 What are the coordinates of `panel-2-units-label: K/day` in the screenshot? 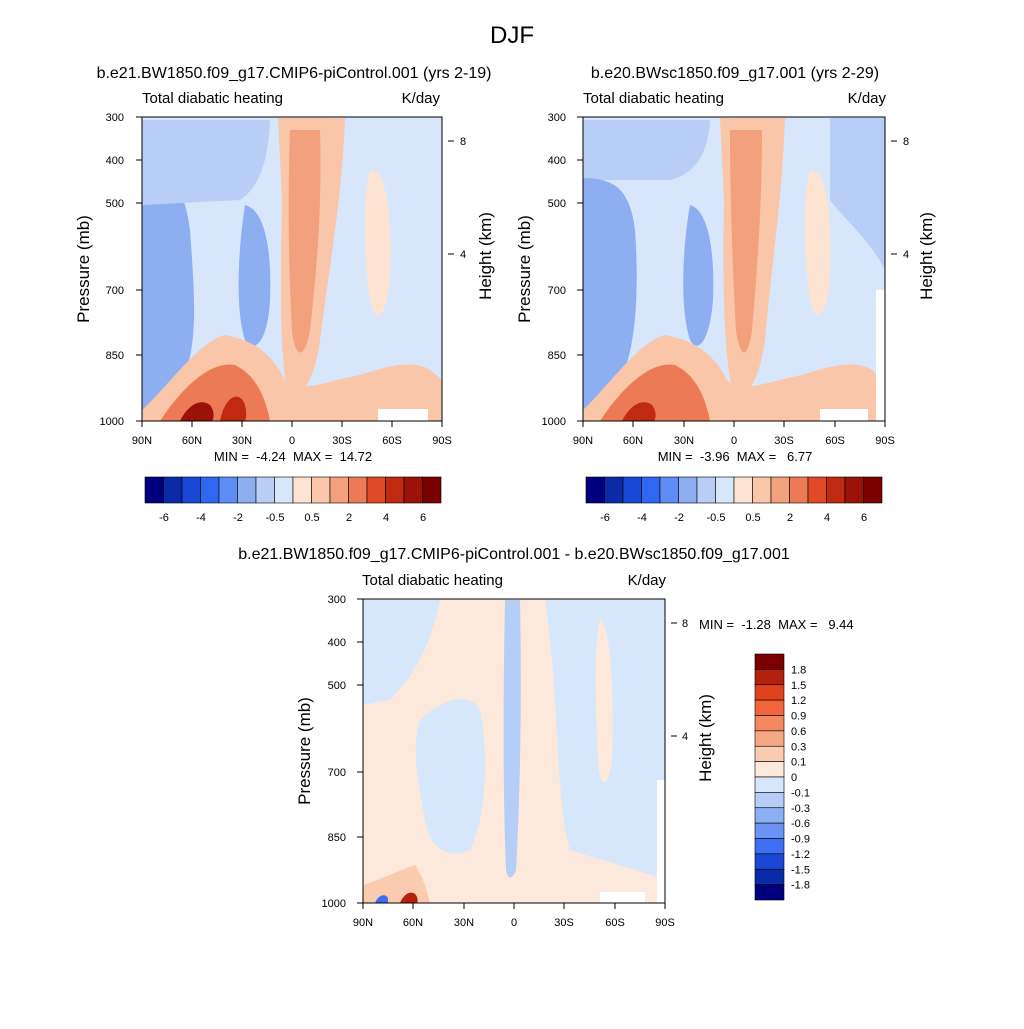 It's located at (867, 98).